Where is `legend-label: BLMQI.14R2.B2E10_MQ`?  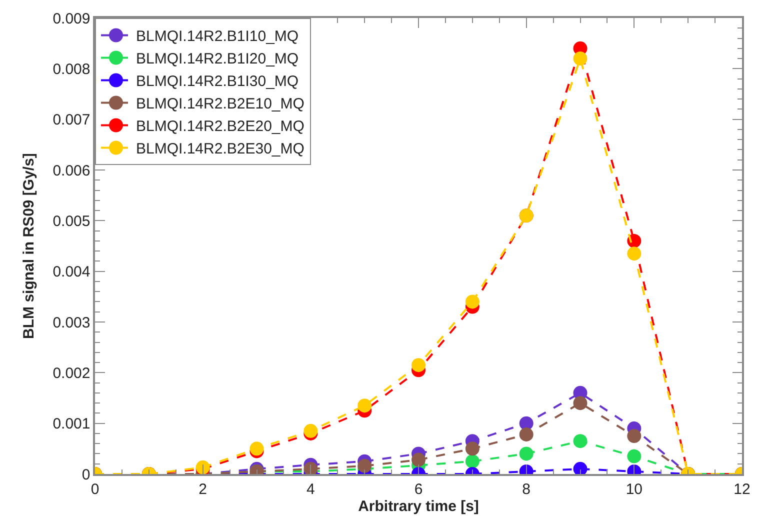 legend-label: BLMQI.14R2.B2E10_MQ is located at coordinates (220, 104).